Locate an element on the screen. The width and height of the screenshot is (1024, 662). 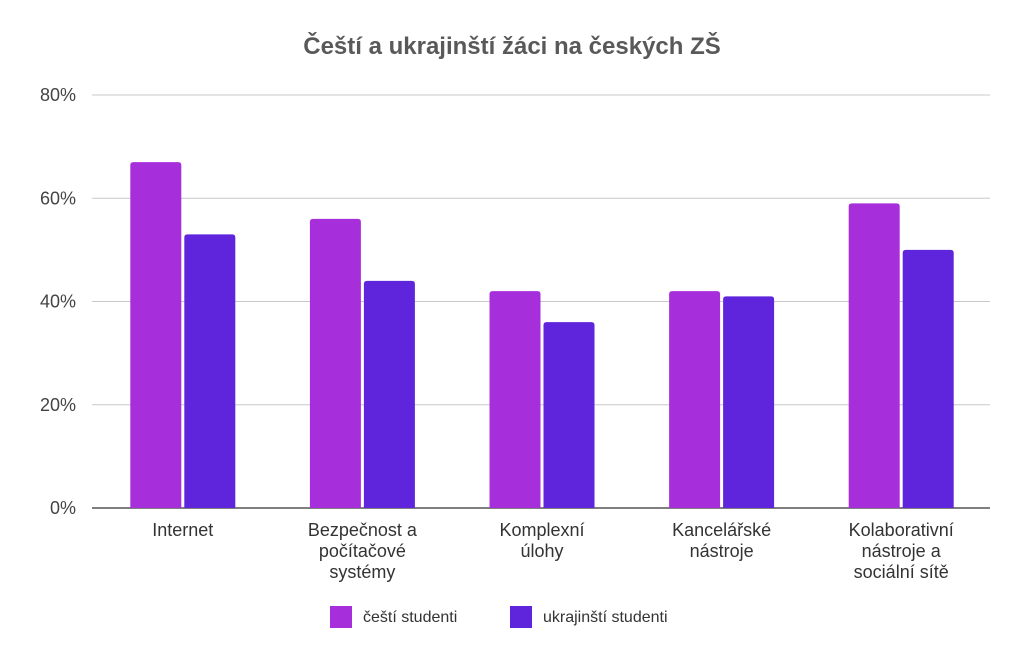
y-tick-label: 40% is located at coordinates (58, 302).